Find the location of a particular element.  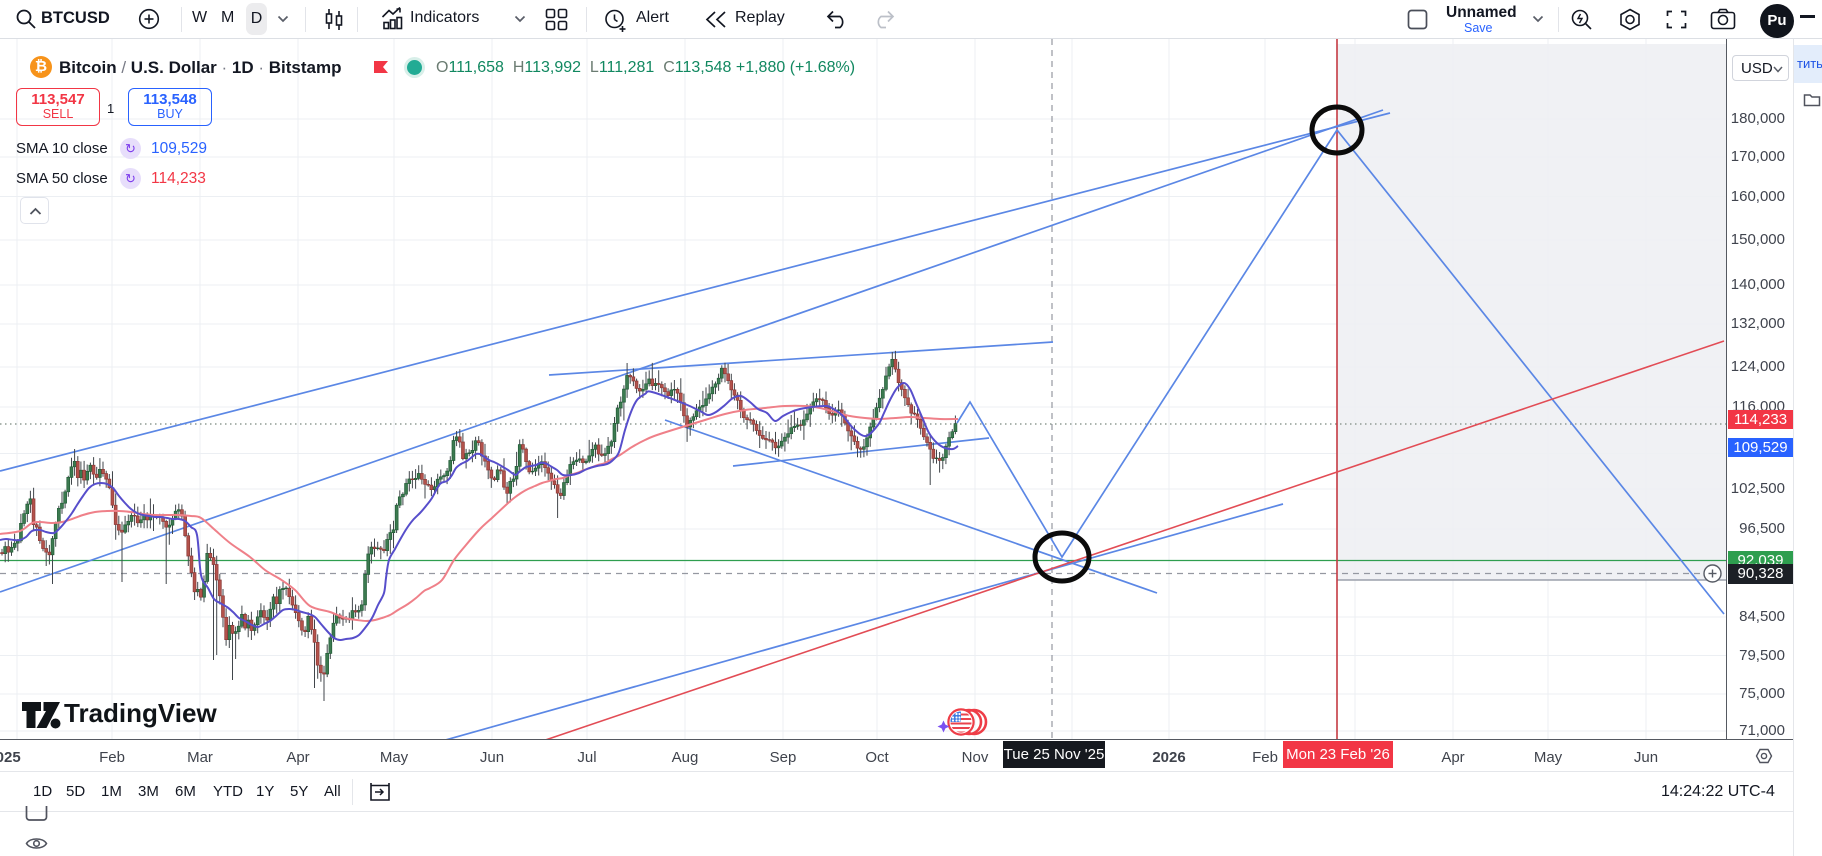

svg-text: TradingView is located at coordinates (140, 713).